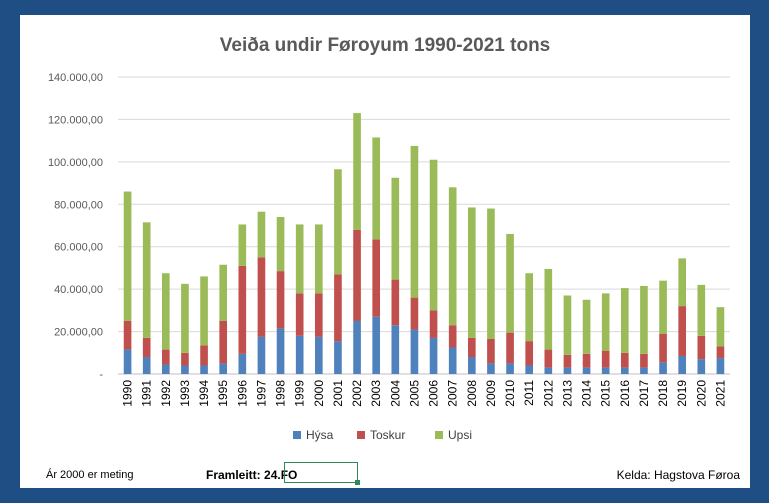 This screenshot has height=503, width=769. I want to click on bar-toskur-1995, so click(223, 342).